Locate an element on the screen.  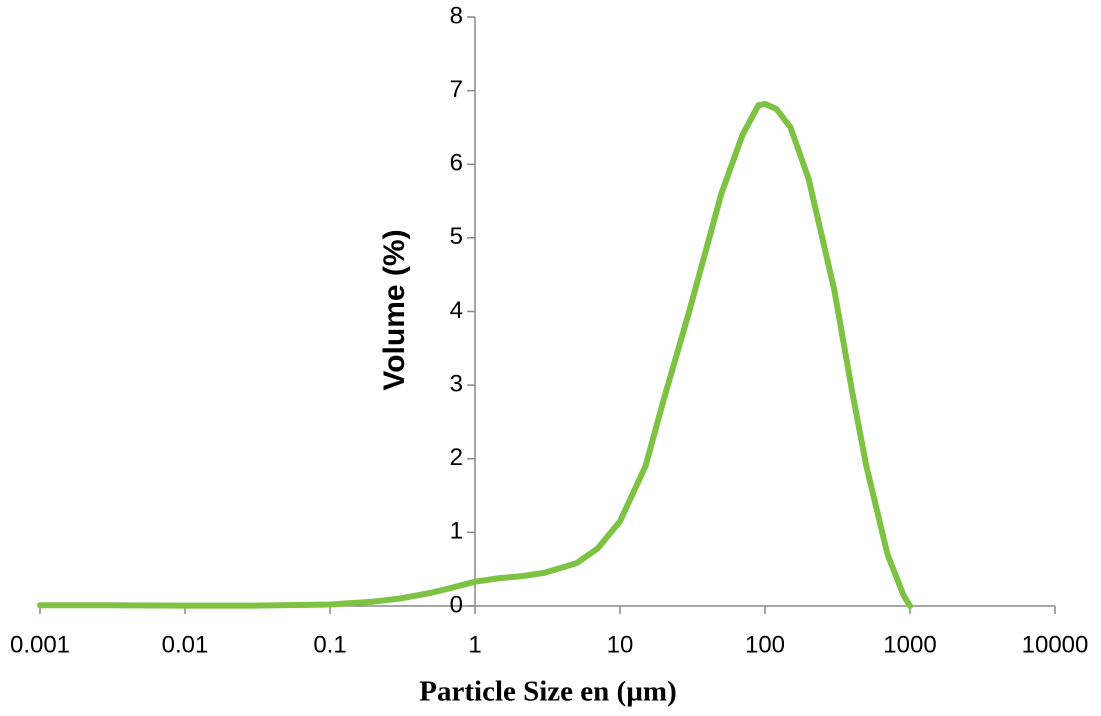
x-tick-label: 100 is located at coordinates (765, 644).